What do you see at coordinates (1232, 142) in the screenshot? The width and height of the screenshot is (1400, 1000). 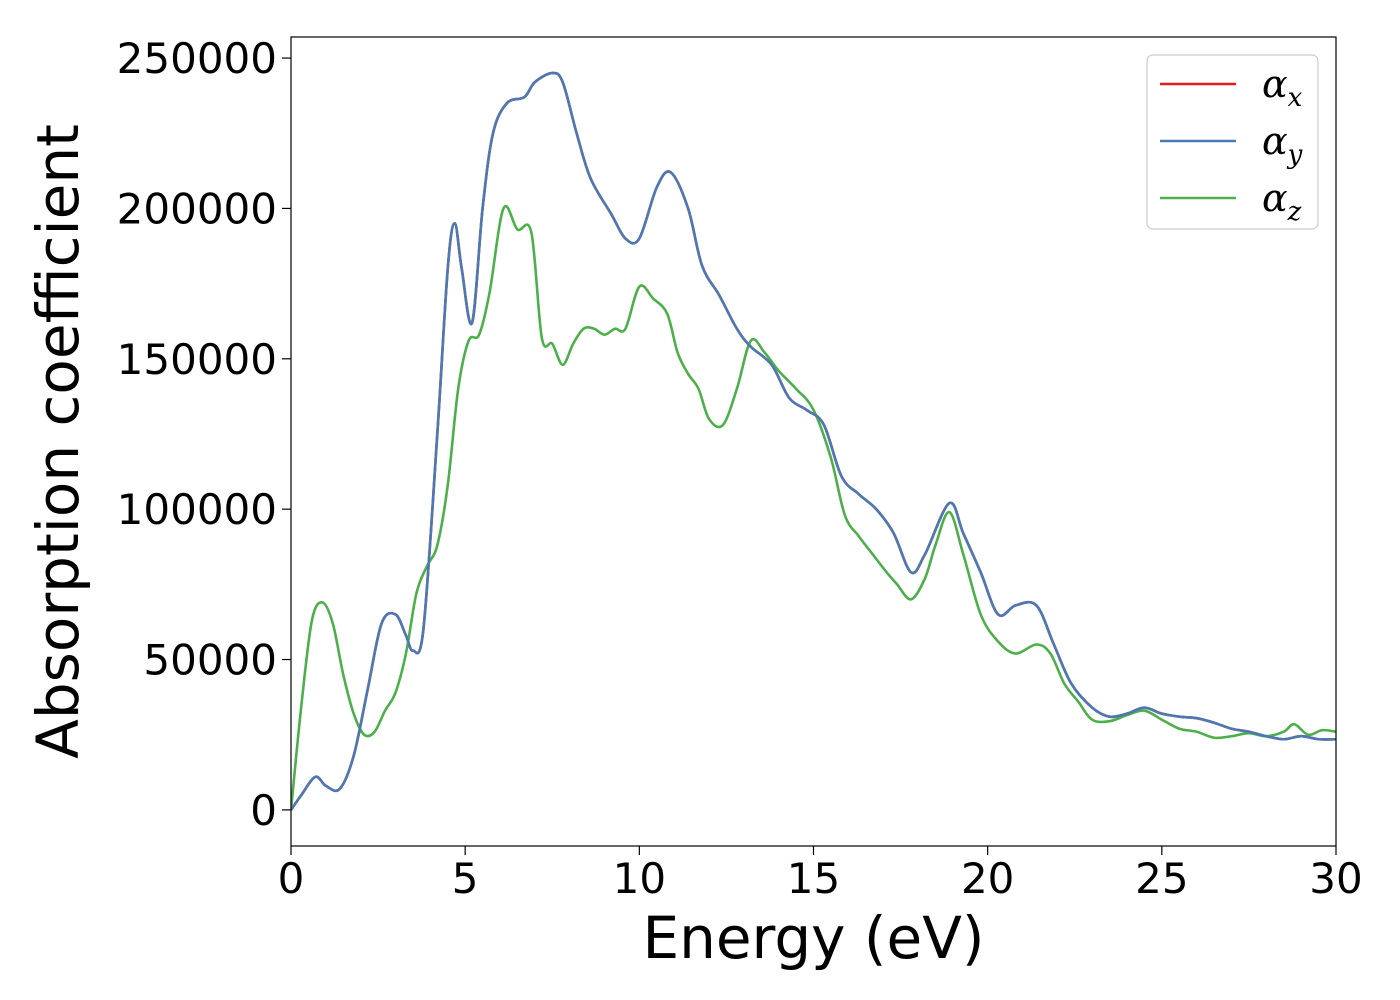 I see `legend: αx αy αz` at bounding box center [1232, 142].